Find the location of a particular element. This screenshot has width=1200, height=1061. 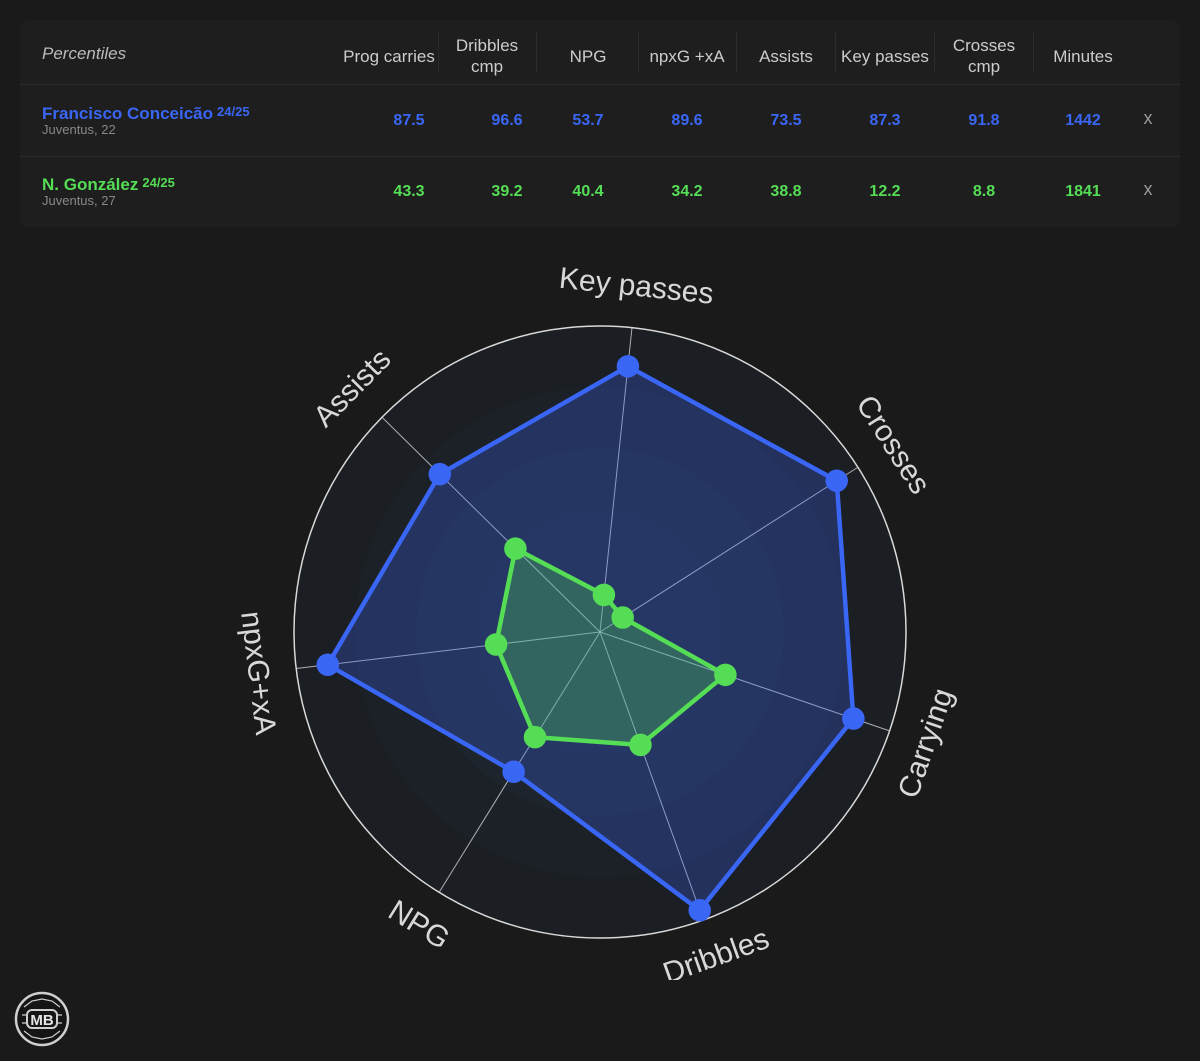

value-assists: 73.5 is located at coordinates (786, 120).